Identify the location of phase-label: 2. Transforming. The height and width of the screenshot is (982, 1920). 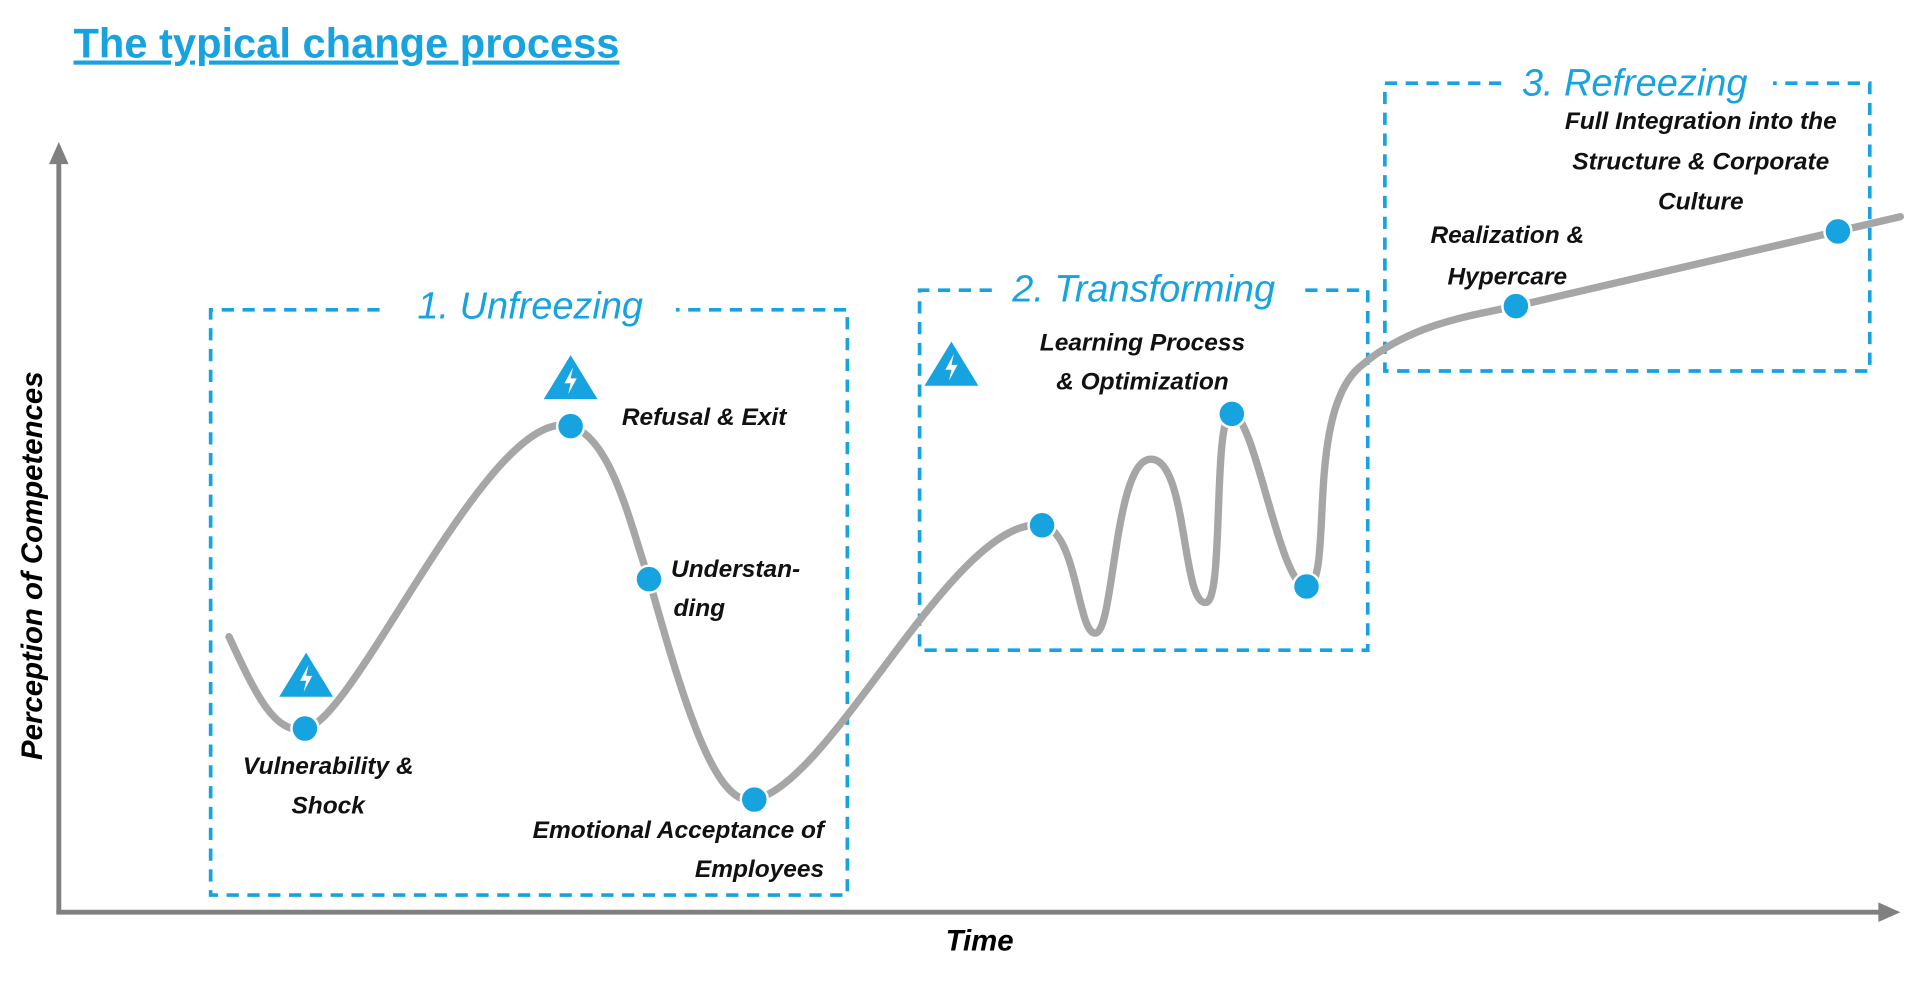
(1143, 289).